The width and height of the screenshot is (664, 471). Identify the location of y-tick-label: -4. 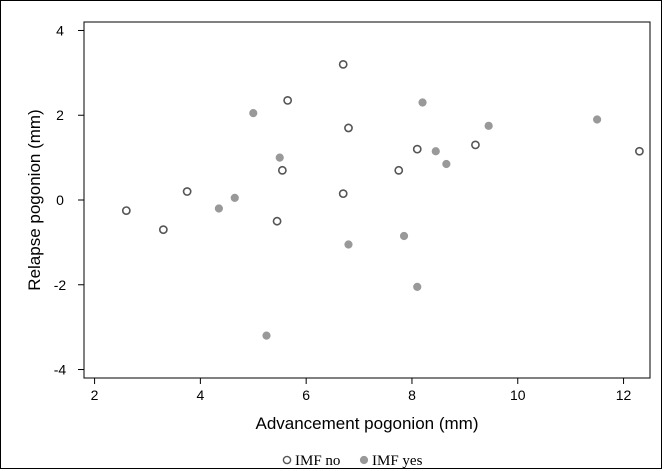
(60, 370).